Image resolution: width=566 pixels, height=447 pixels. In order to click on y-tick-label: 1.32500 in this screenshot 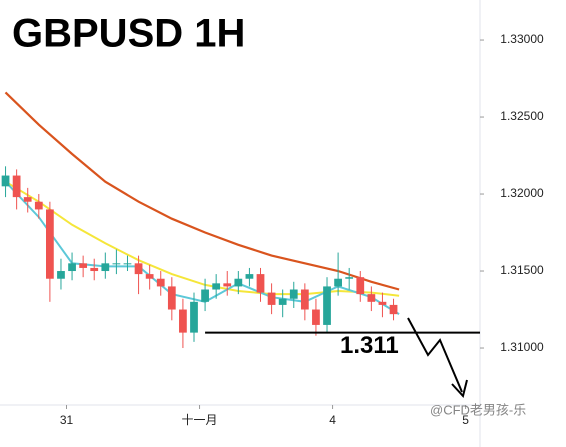, I will do `click(522, 116)`.